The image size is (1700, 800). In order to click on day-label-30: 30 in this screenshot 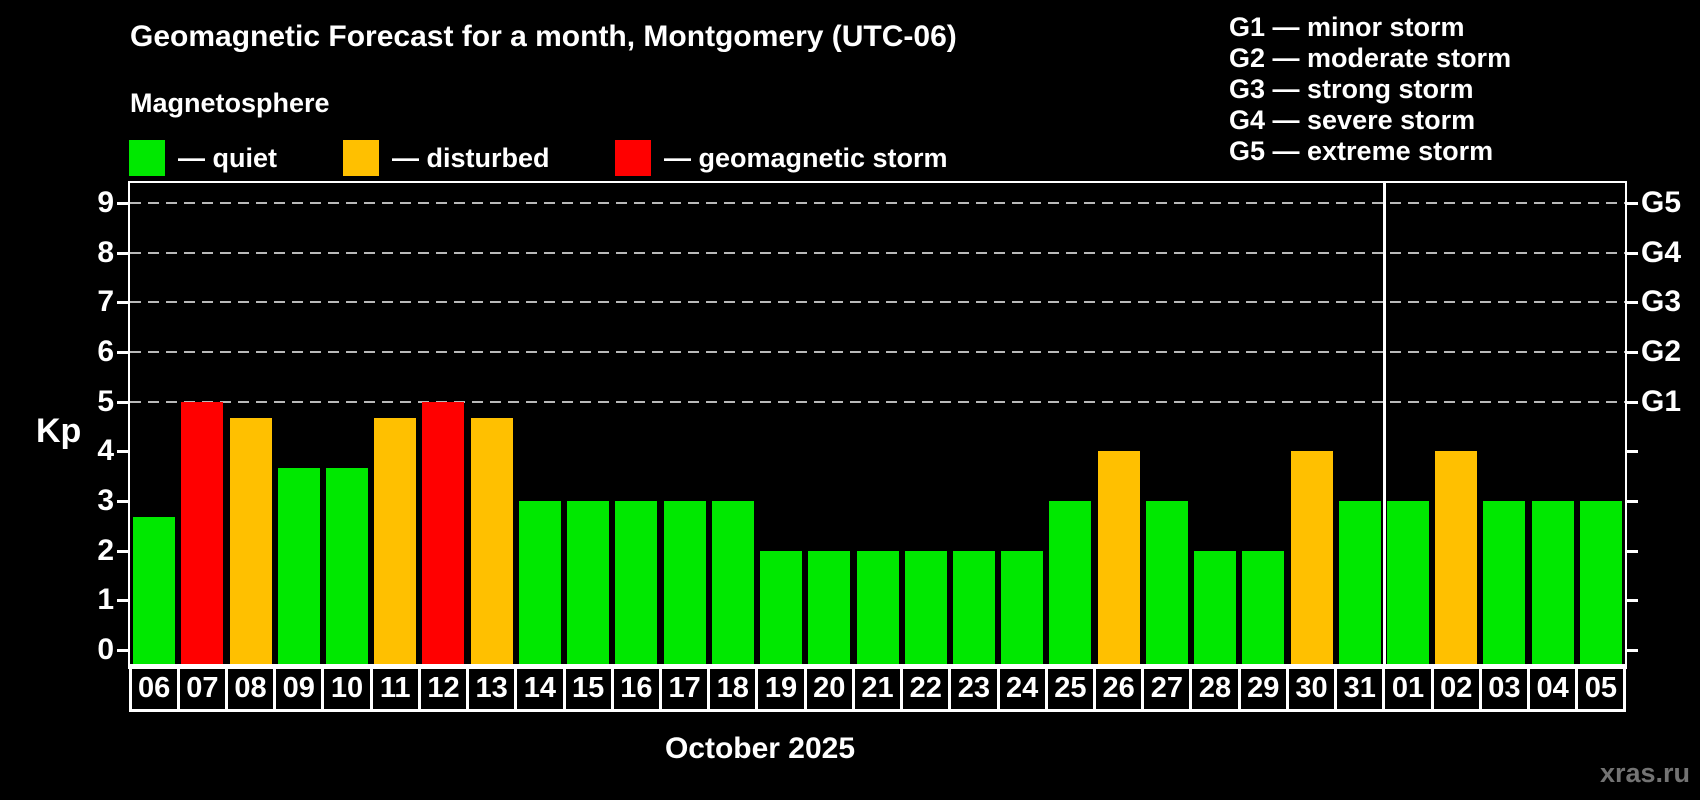, I will do `click(1311, 688)`.